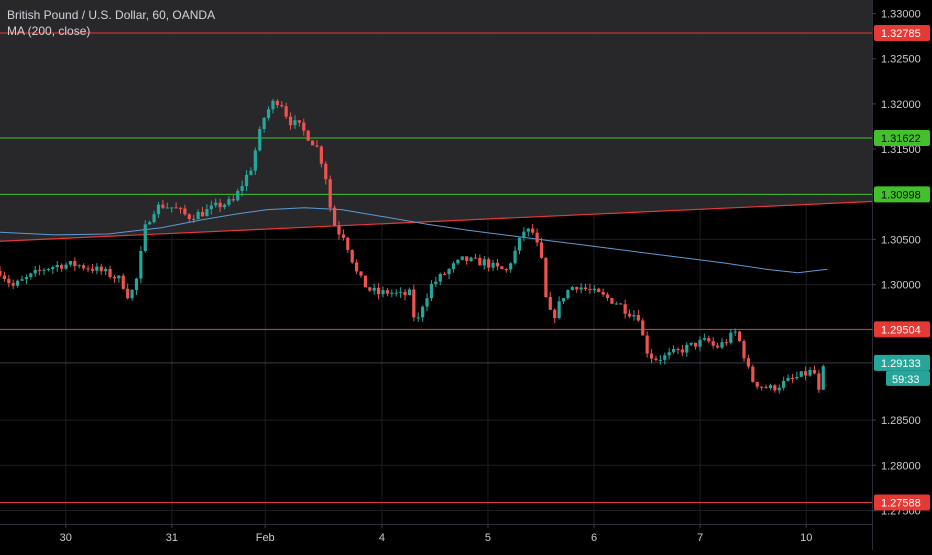  I want to click on current-price-tag-bg, so click(902, 362).